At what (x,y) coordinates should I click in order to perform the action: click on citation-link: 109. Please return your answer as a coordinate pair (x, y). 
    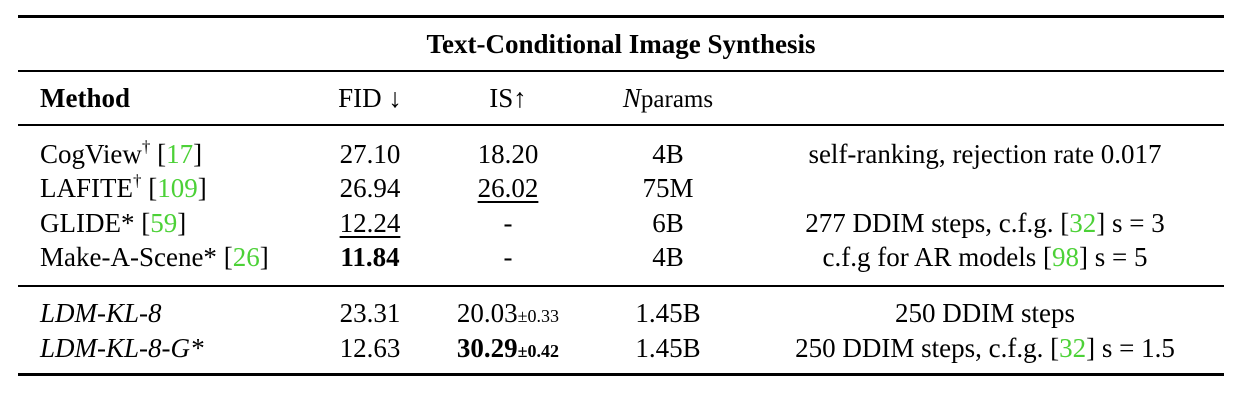
    Looking at the image, I should click on (177, 188).